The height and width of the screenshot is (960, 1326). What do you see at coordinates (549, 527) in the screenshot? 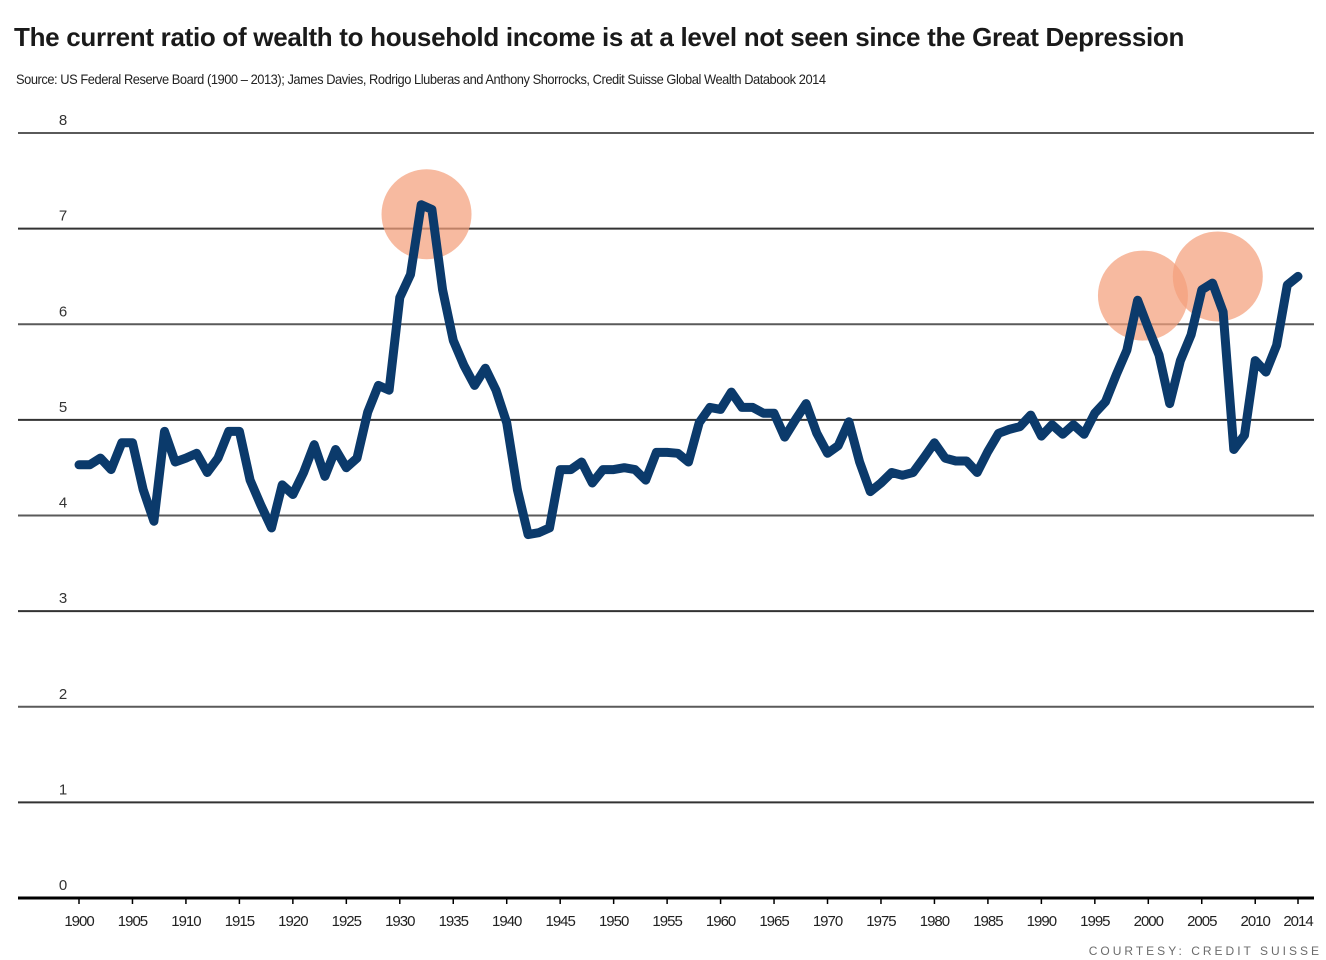
I see `data-point-1944` at bounding box center [549, 527].